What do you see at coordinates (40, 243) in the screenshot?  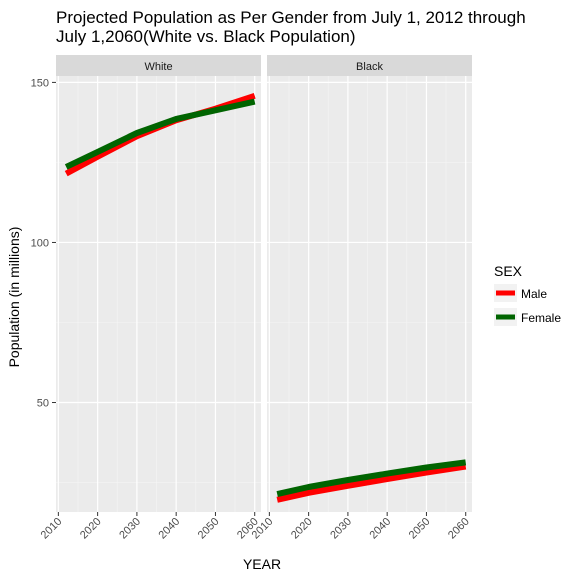 I see `y-tick-label: 100` at bounding box center [40, 243].